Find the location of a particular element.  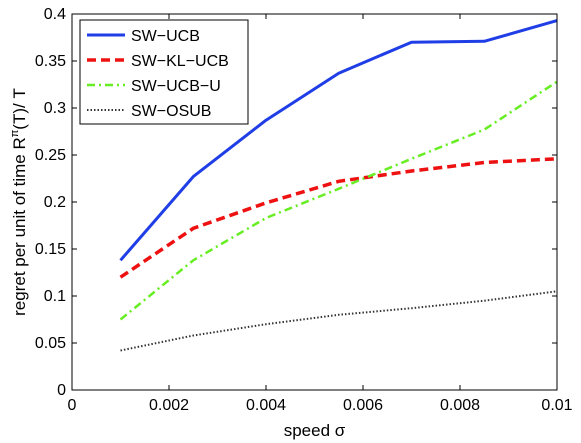

legend-label: SW−OSUB is located at coordinates (171, 111).